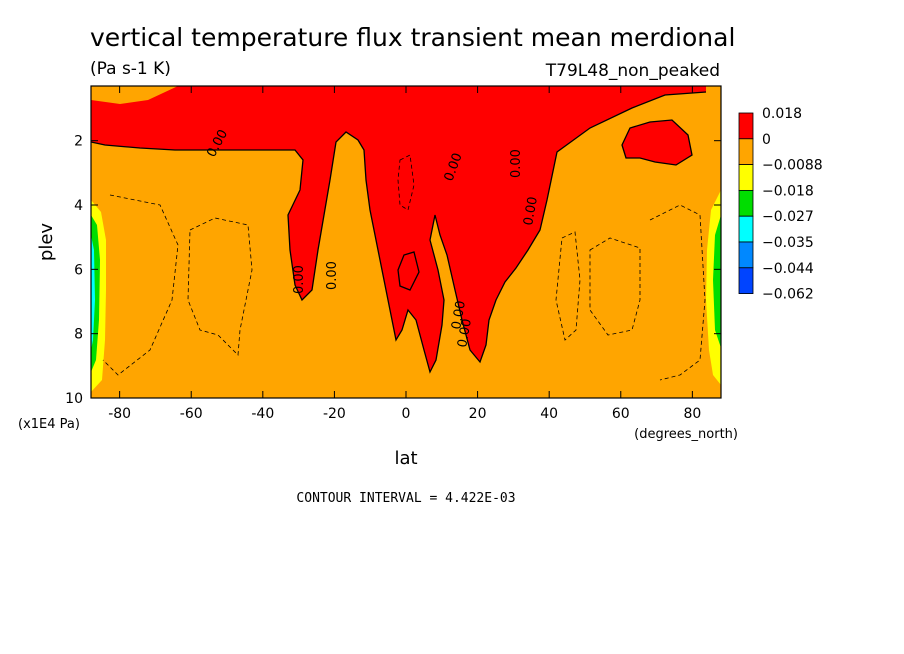 Image resolution: width=904 pixels, height=654 pixels. Describe the element at coordinates (686, 434) in the screenshot. I see `x-axis-units: (degrees_north)` at that location.